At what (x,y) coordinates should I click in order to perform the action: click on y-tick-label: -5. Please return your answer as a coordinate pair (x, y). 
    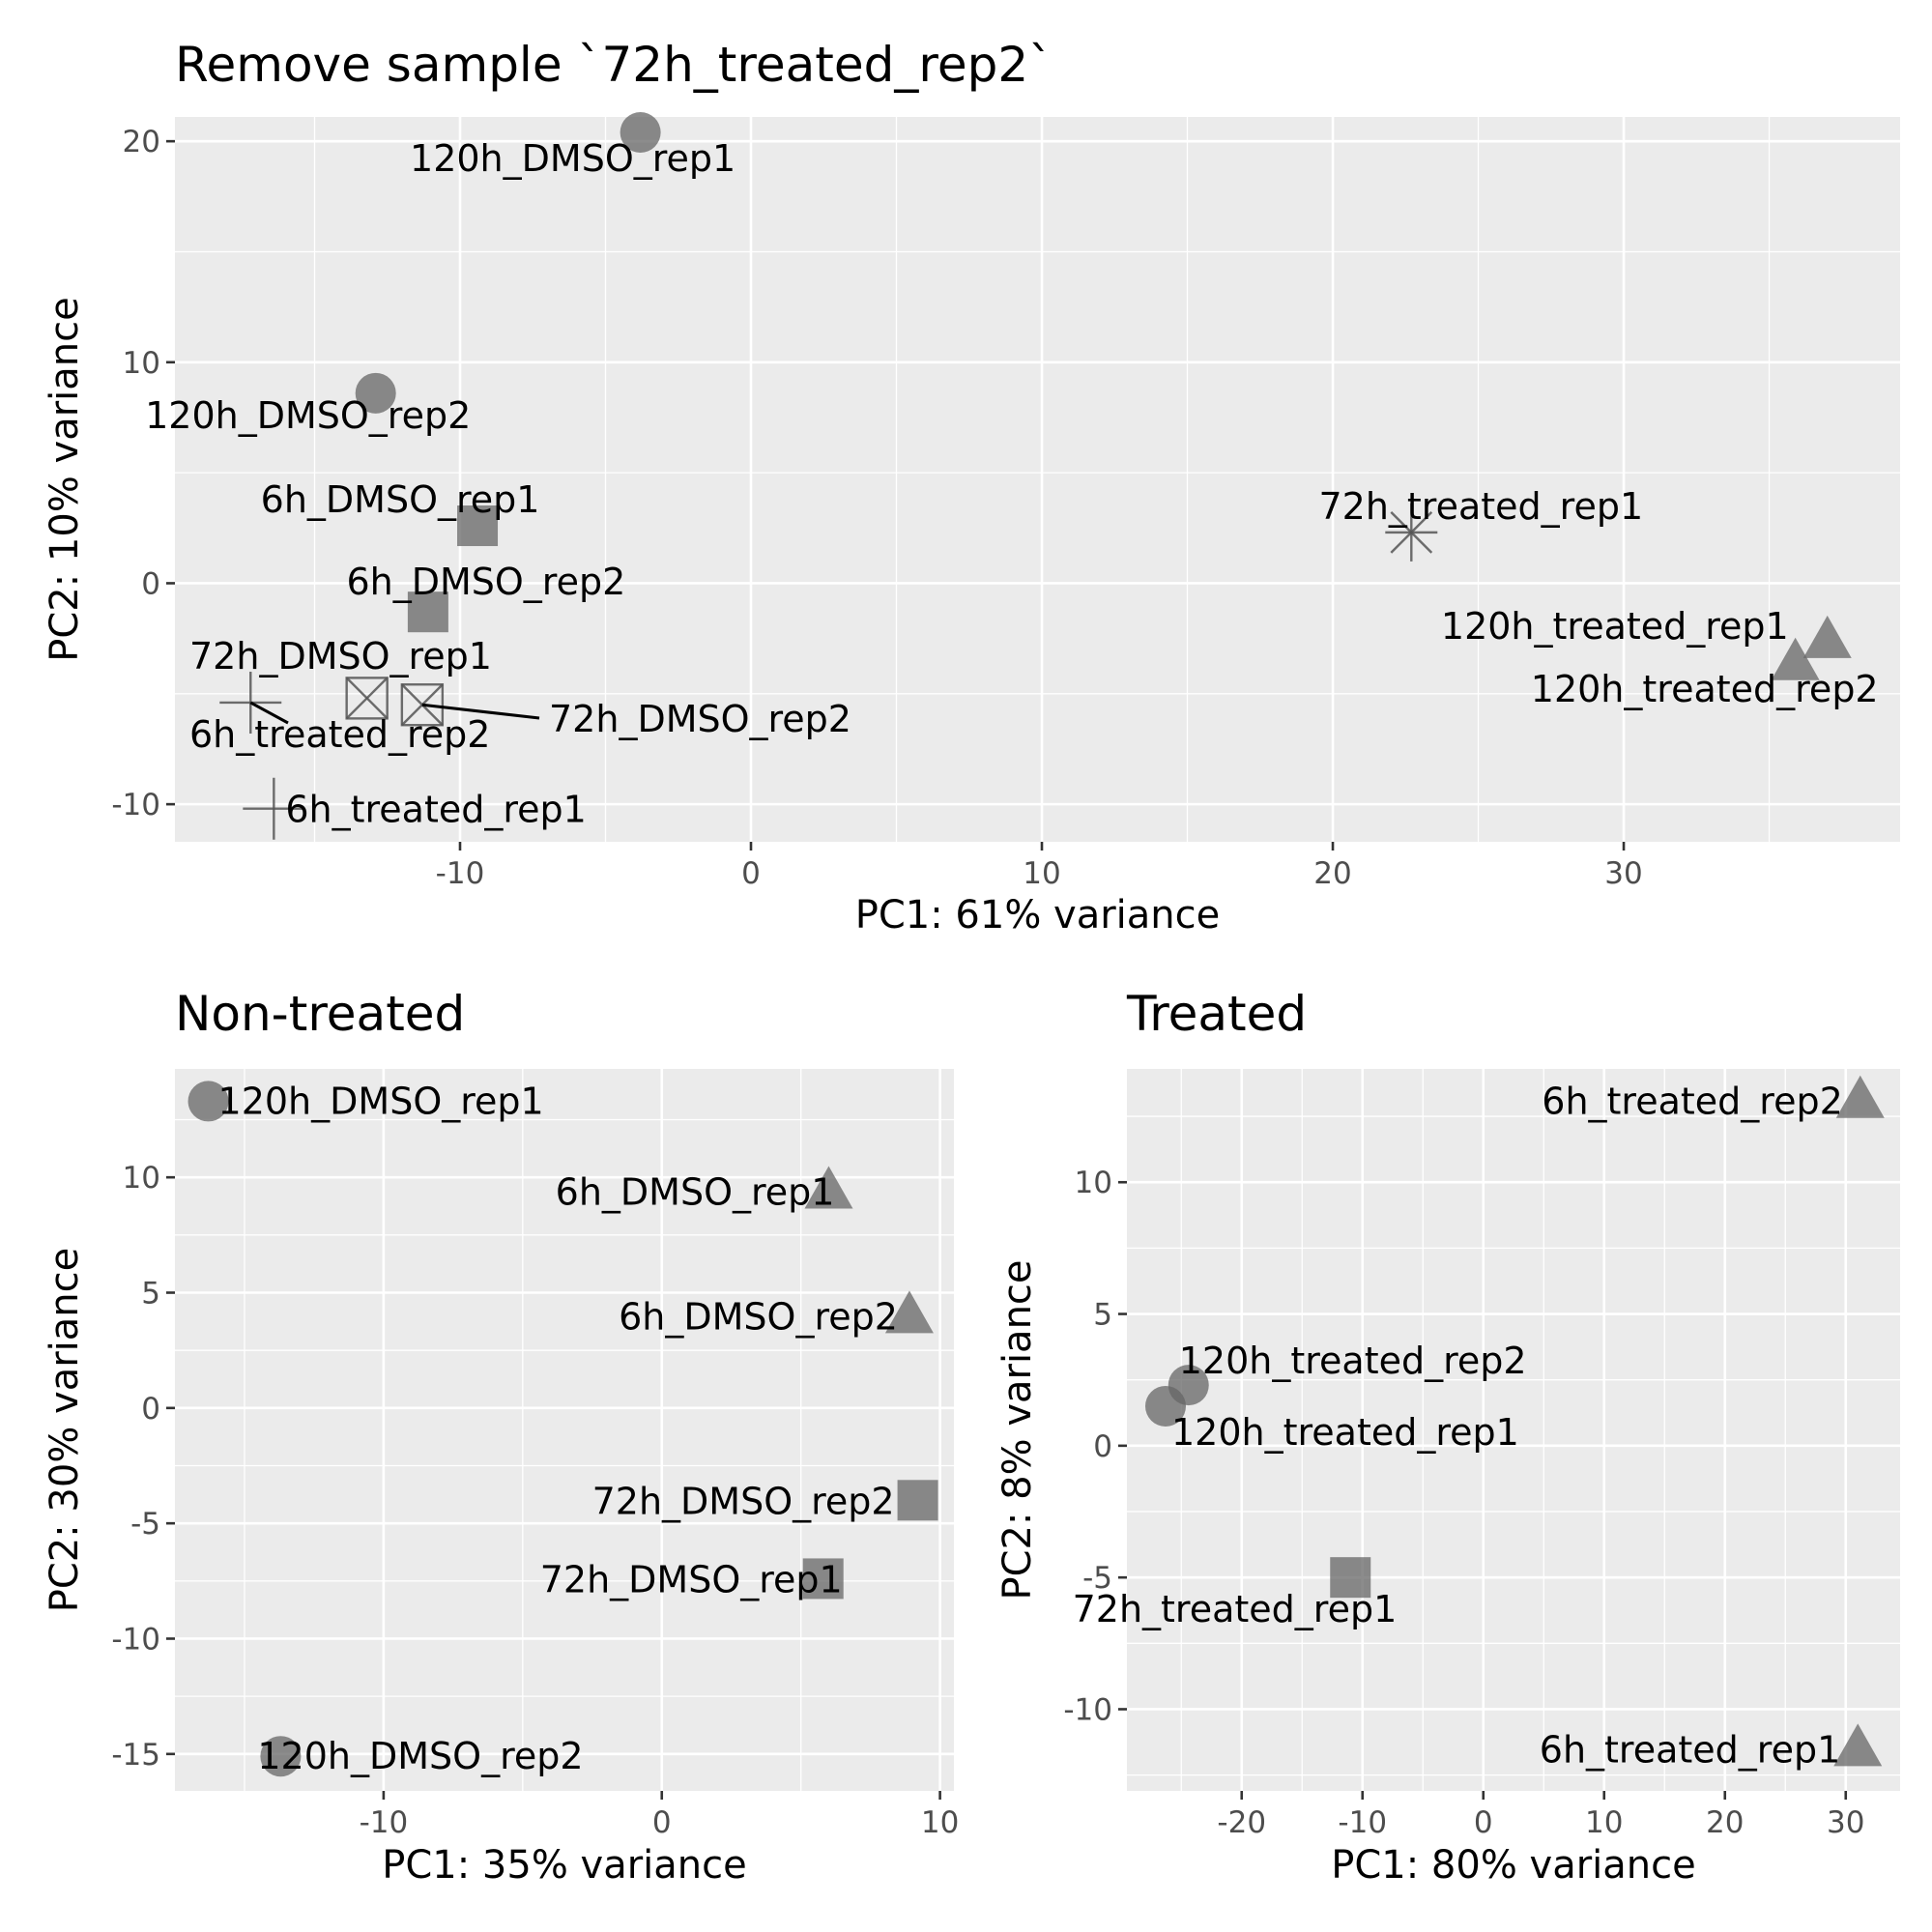
    Looking at the image, I should click on (1097, 1578).